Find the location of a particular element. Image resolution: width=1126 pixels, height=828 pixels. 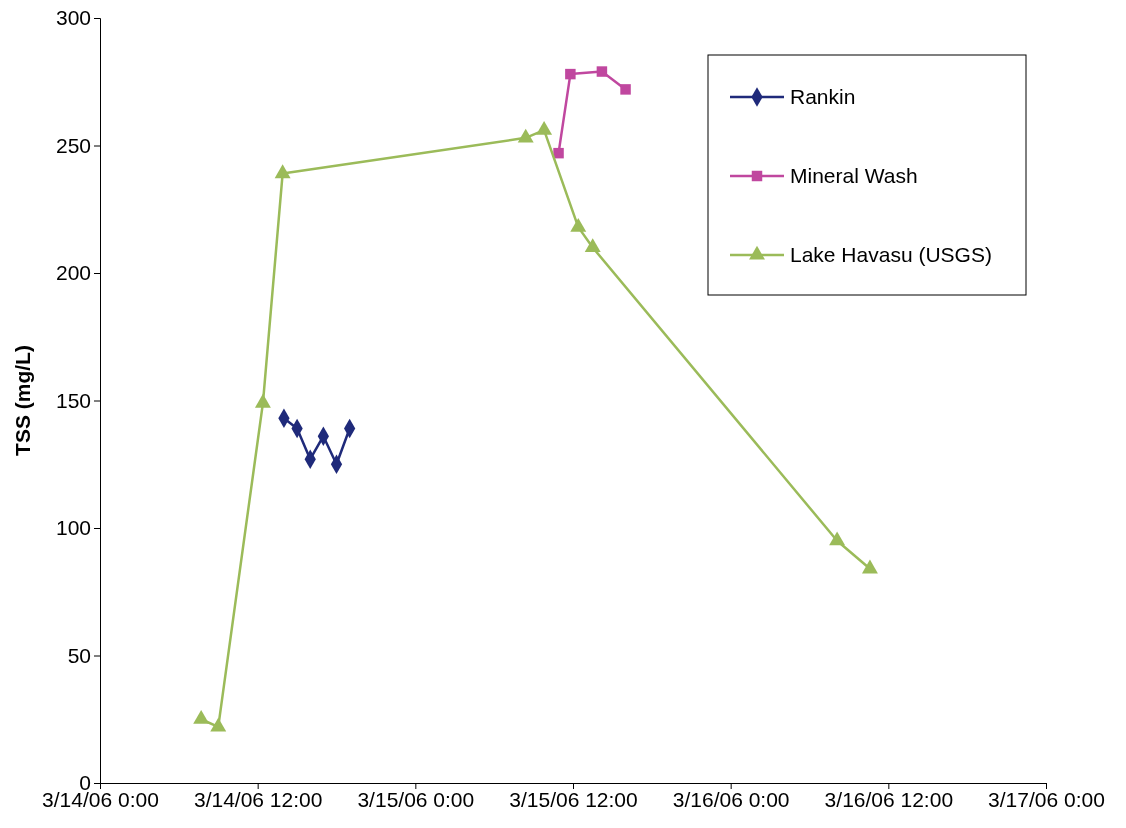

legend-label: Rankin is located at coordinates (823, 97).